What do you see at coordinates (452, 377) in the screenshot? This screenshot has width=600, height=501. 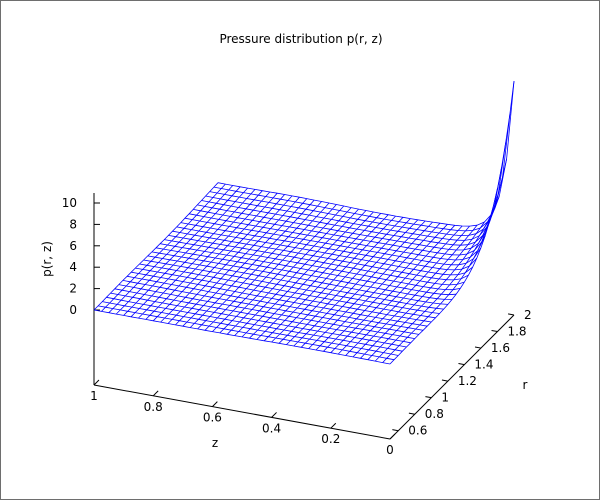 I see `r-axis-line` at bounding box center [452, 377].